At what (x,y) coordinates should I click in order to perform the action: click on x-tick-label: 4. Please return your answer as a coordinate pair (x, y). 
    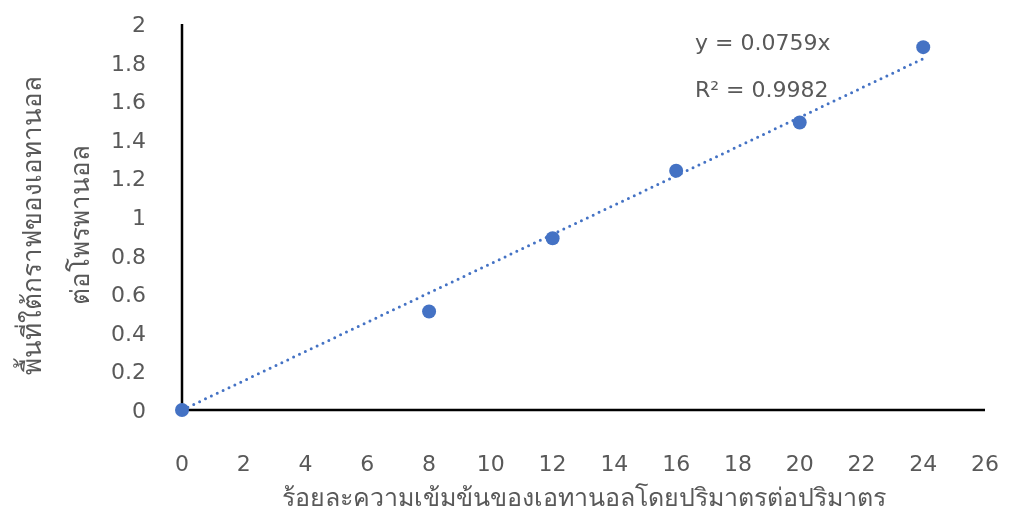
    Looking at the image, I should click on (305, 463).